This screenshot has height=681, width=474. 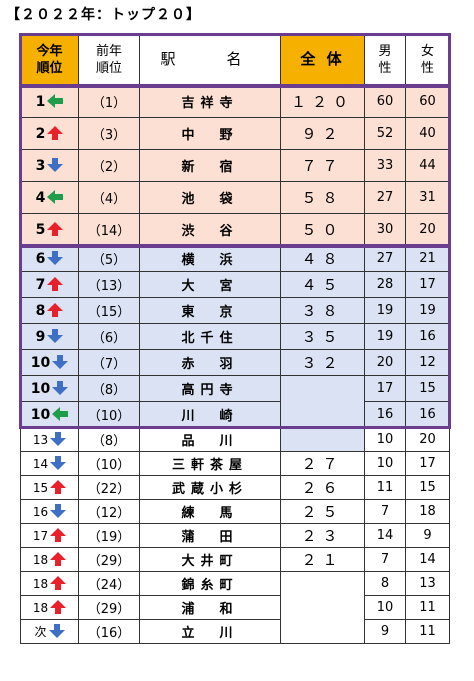 I want to click on header-rank-prev: 前年 順位, so click(x=109, y=59).